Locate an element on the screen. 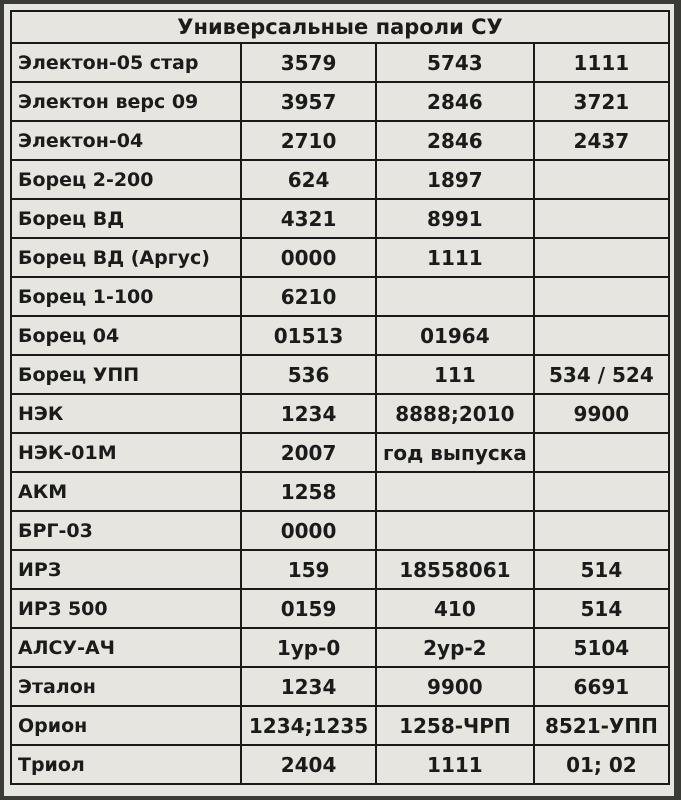 The height and width of the screenshot is (800, 681). table-row: БРГ-03 0000 is located at coordinates (340, 530).